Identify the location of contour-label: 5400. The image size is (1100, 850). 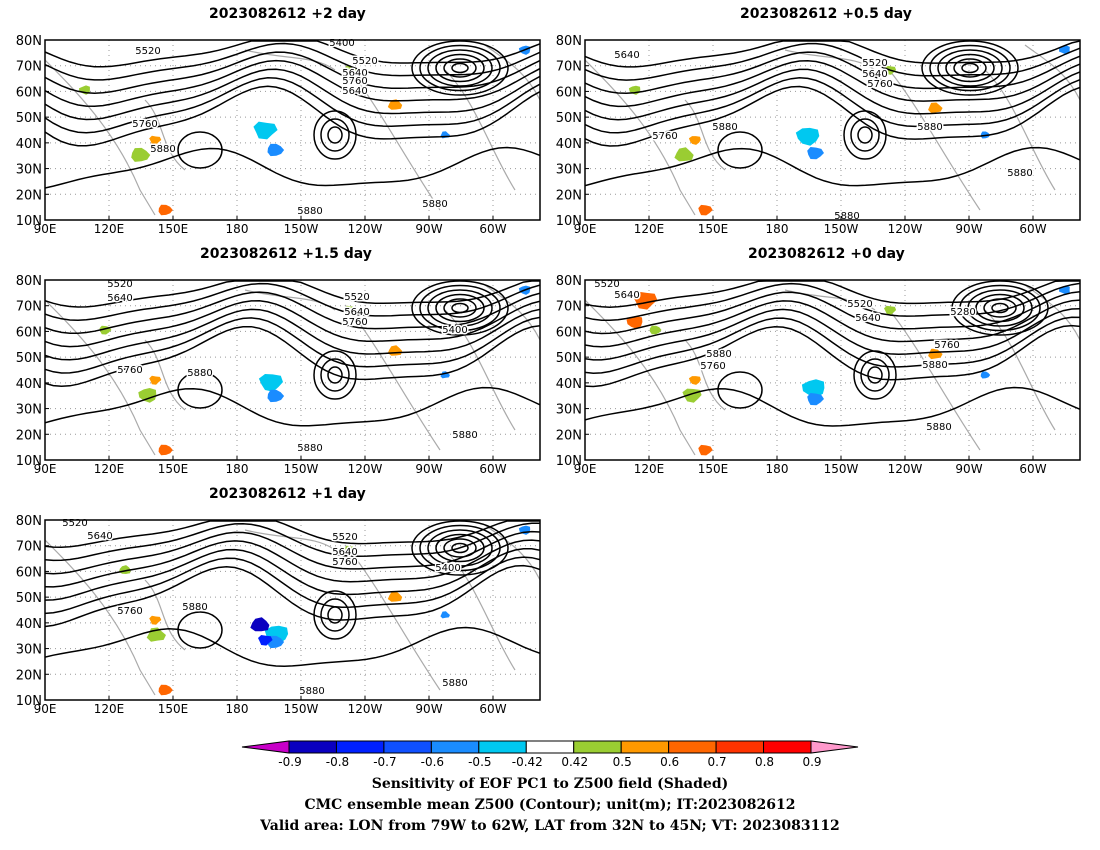
(454, 330).